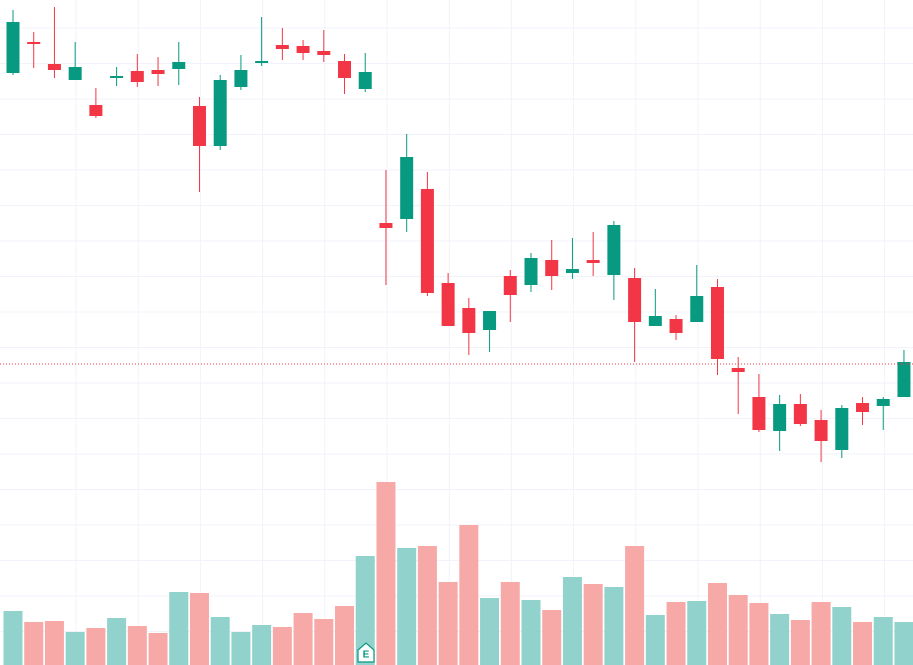 The height and width of the screenshot is (665, 913). I want to click on marker-label: E, so click(366, 655).